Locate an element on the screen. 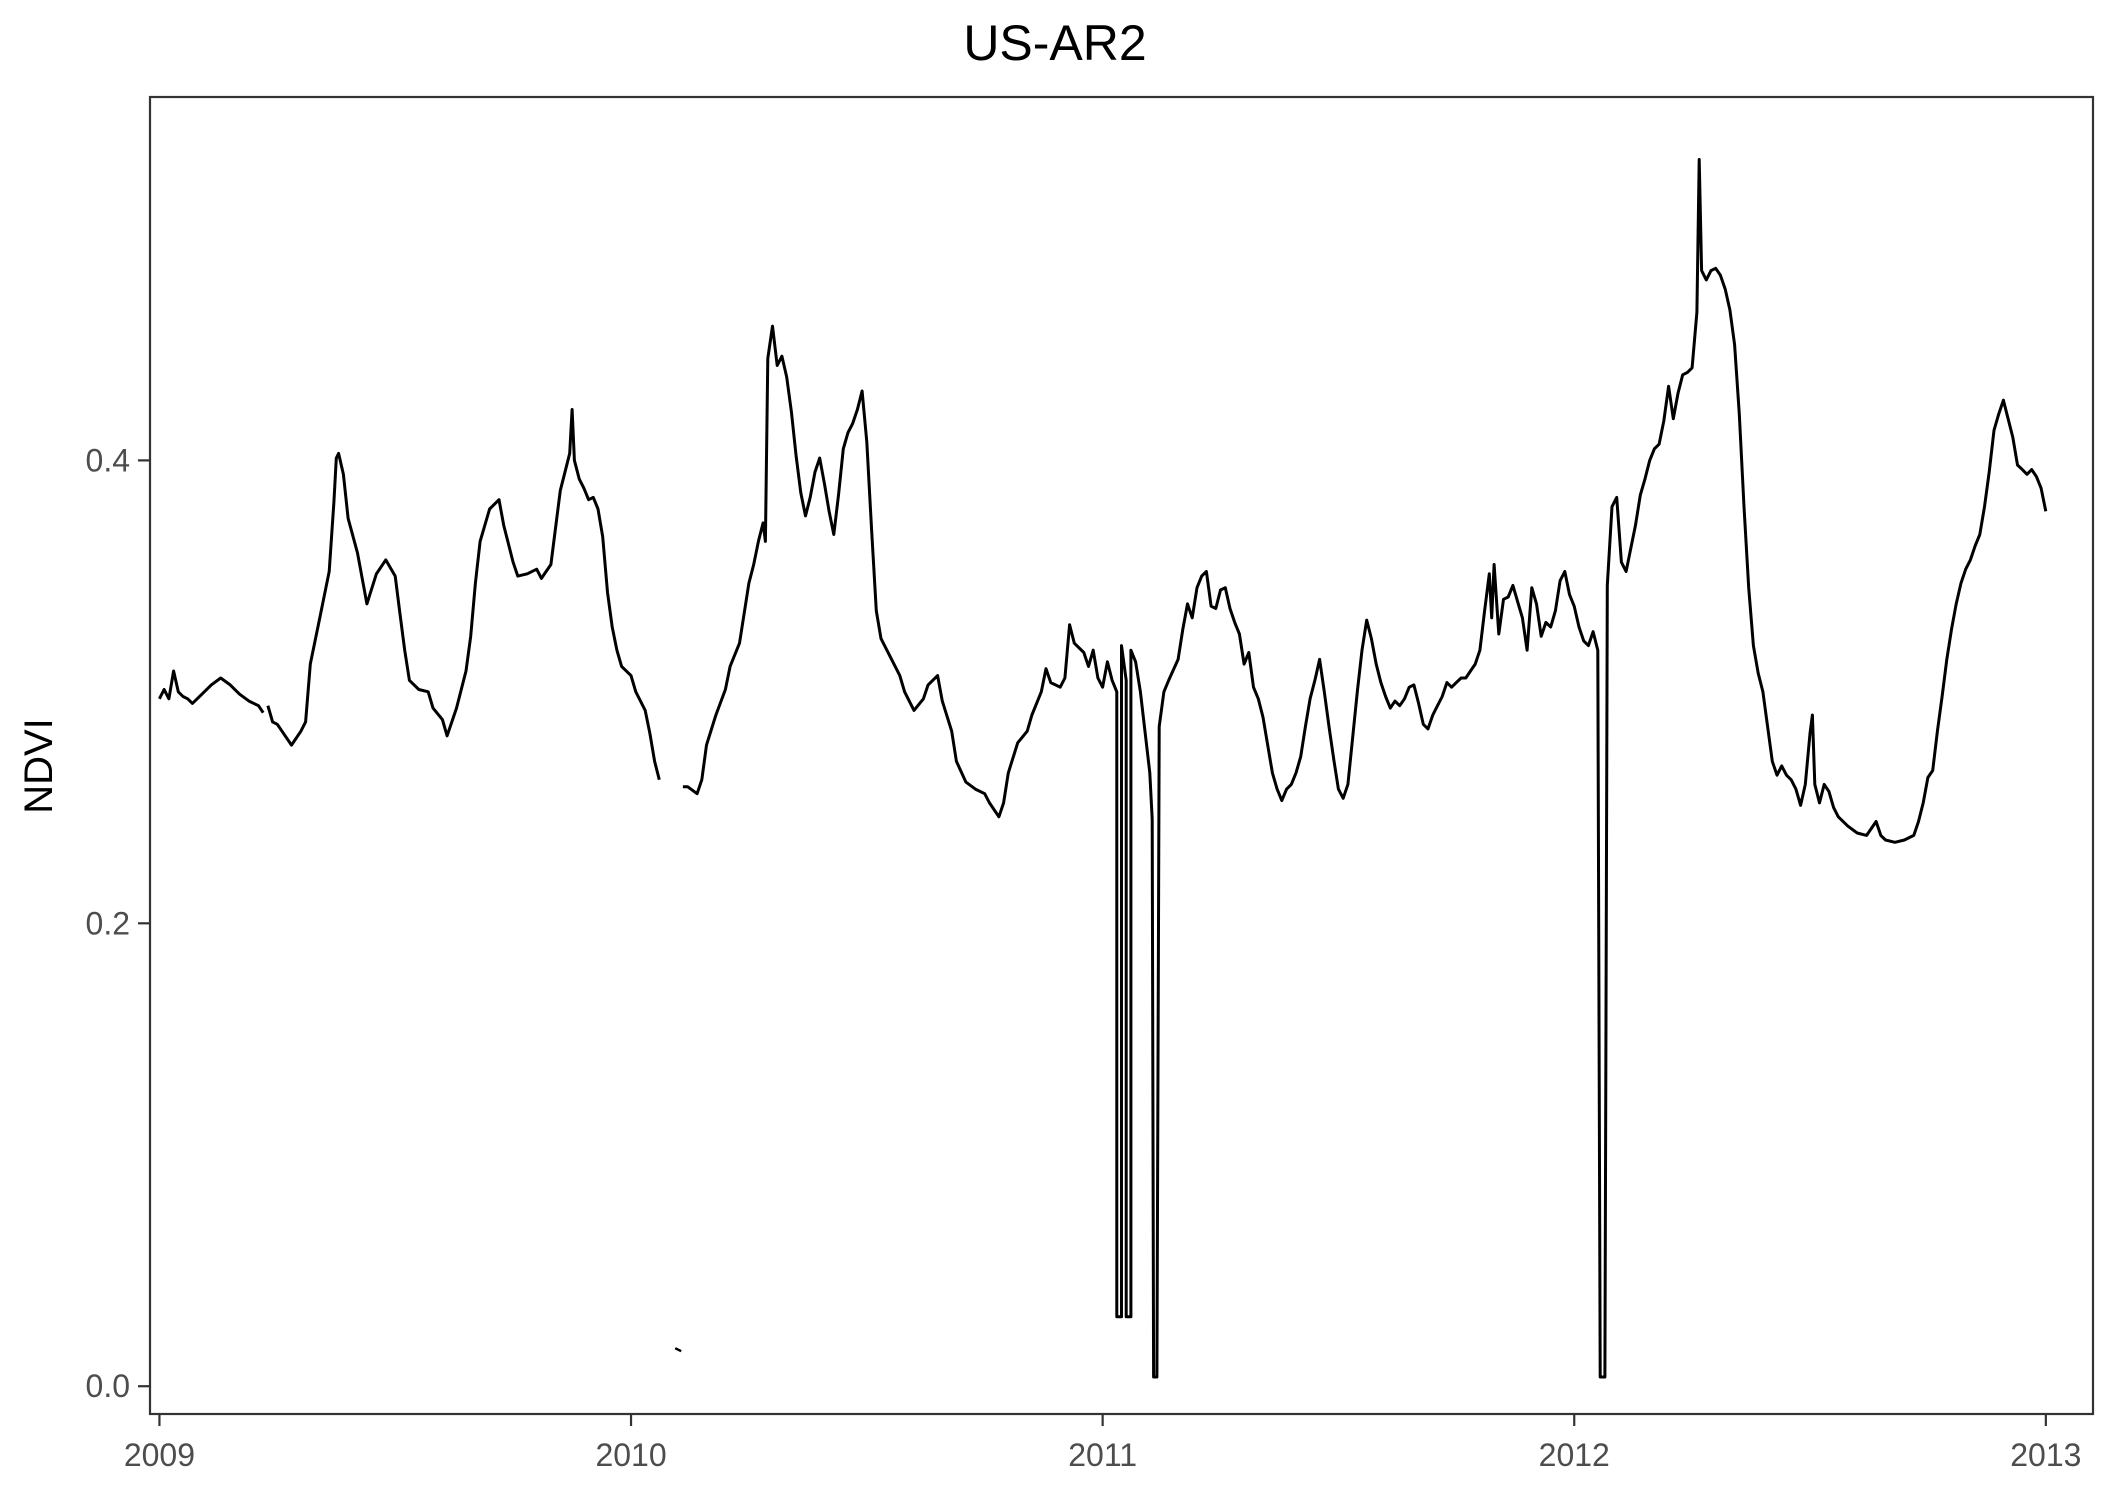 This screenshot has width=2115, height=1493. y-tick-label: 0.4 is located at coordinates (108, 460).